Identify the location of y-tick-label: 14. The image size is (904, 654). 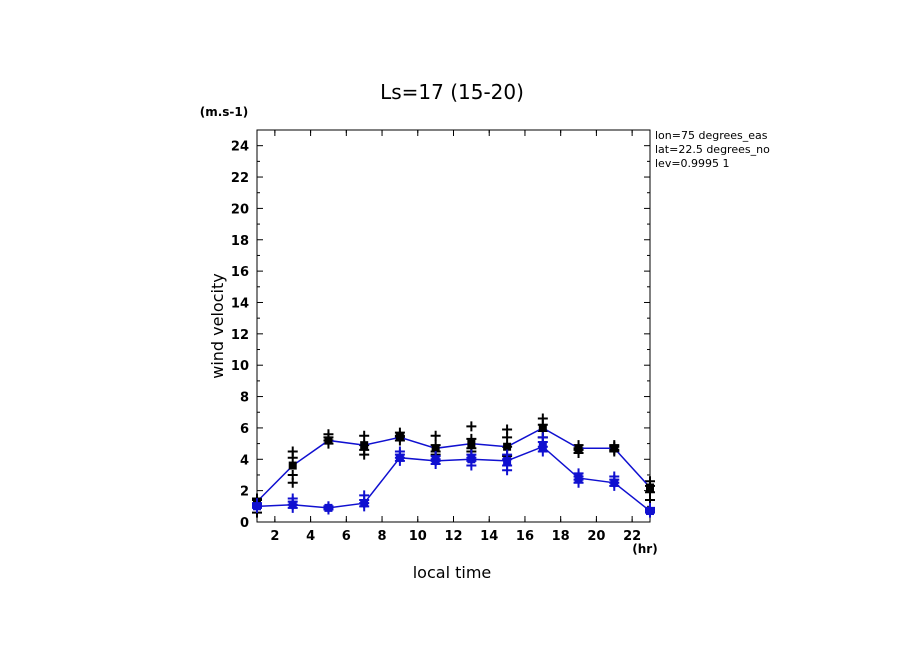
(240, 303).